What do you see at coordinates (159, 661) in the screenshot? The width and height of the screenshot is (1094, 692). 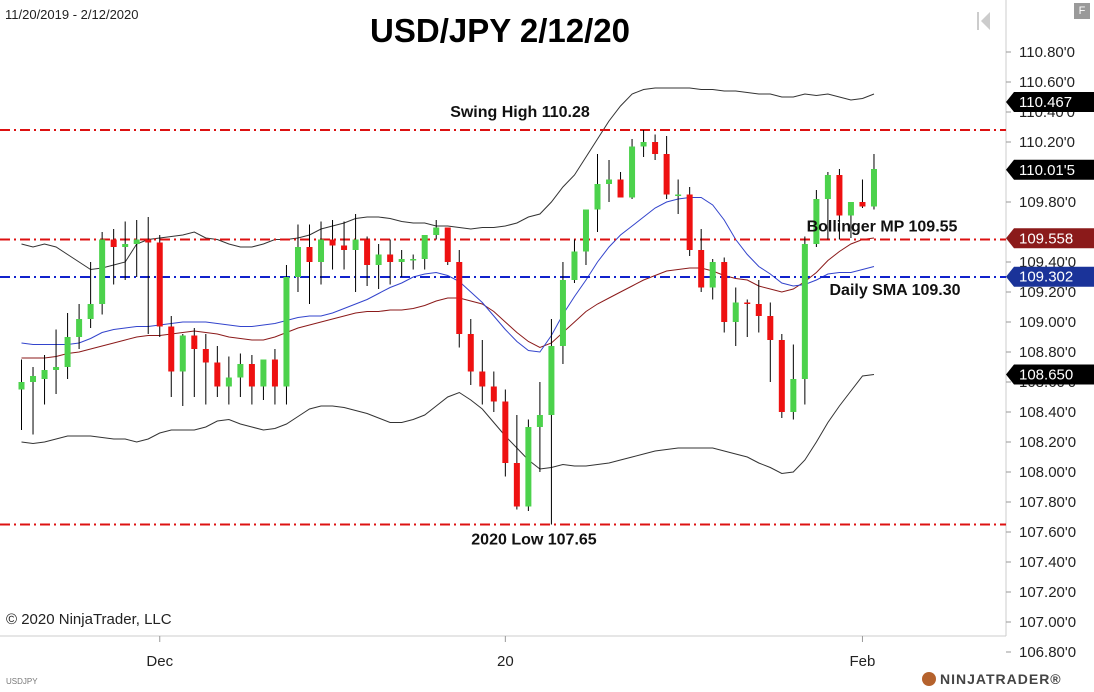 I see `x-tick-label: Dec` at bounding box center [159, 661].